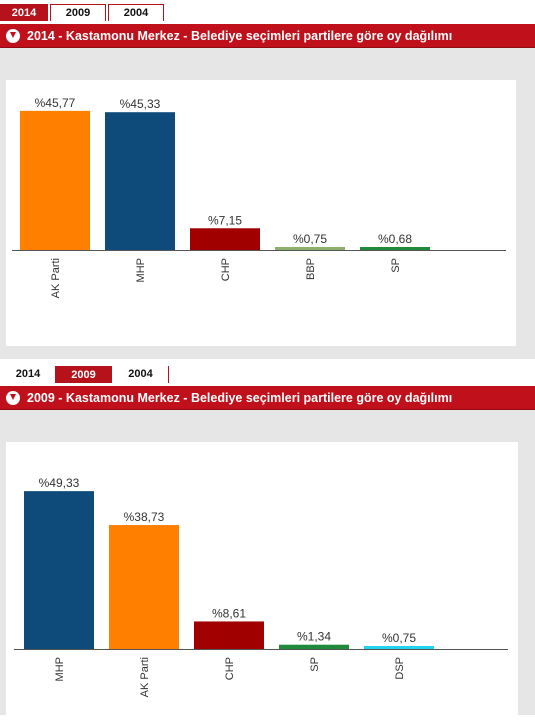 This screenshot has height=720, width=535. I want to click on data-label: %38,73, so click(144, 517).